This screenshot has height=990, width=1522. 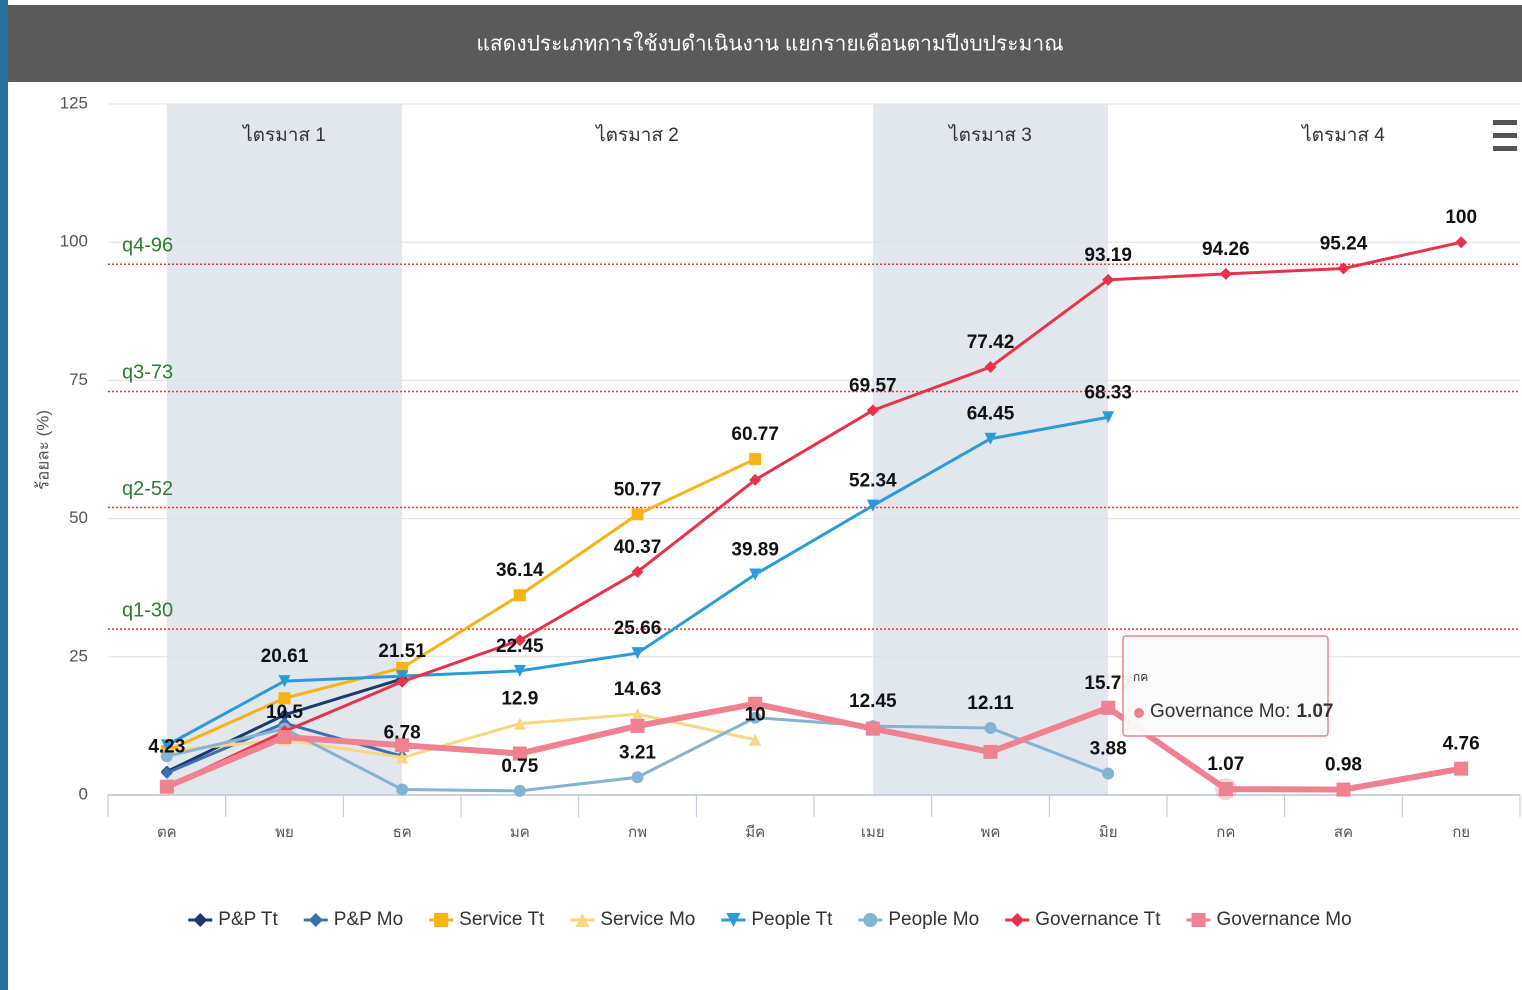 What do you see at coordinates (520, 570) in the screenshot?
I see `data-label: 36.14` at bounding box center [520, 570].